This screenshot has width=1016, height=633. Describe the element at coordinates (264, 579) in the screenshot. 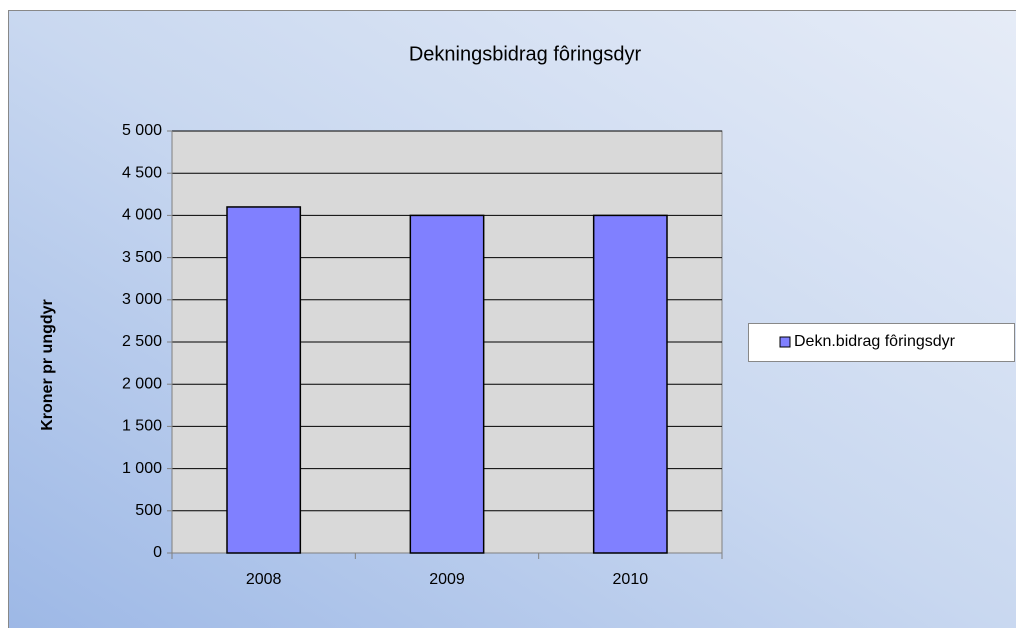

I see `x-tick-label: 2008` at that location.